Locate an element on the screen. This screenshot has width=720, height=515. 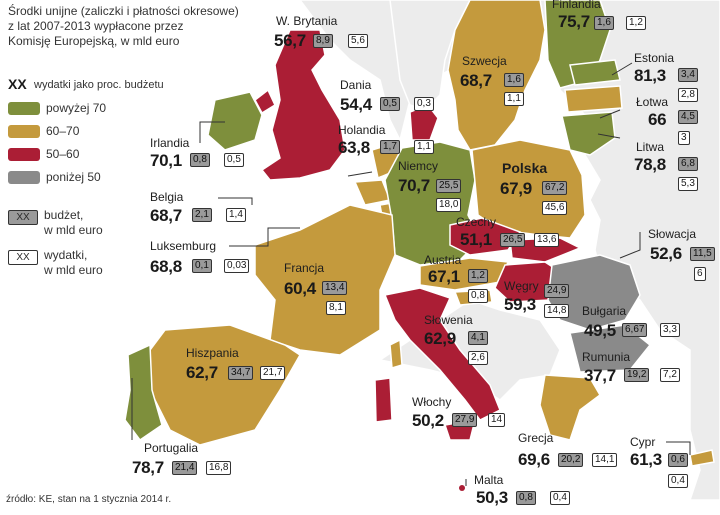
country-name-spain: Hiszpania is located at coordinates (212, 353).